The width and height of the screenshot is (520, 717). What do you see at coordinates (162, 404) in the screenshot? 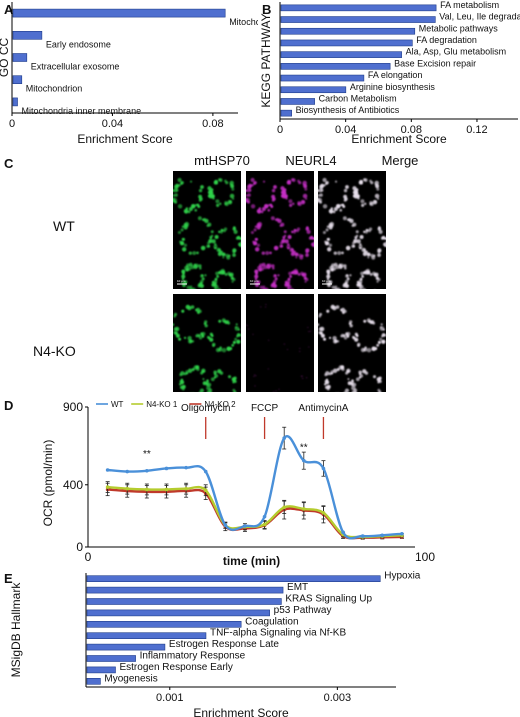
I see `legend-label-n4-ko-1: N4-KO 1` at bounding box center [162, 404].